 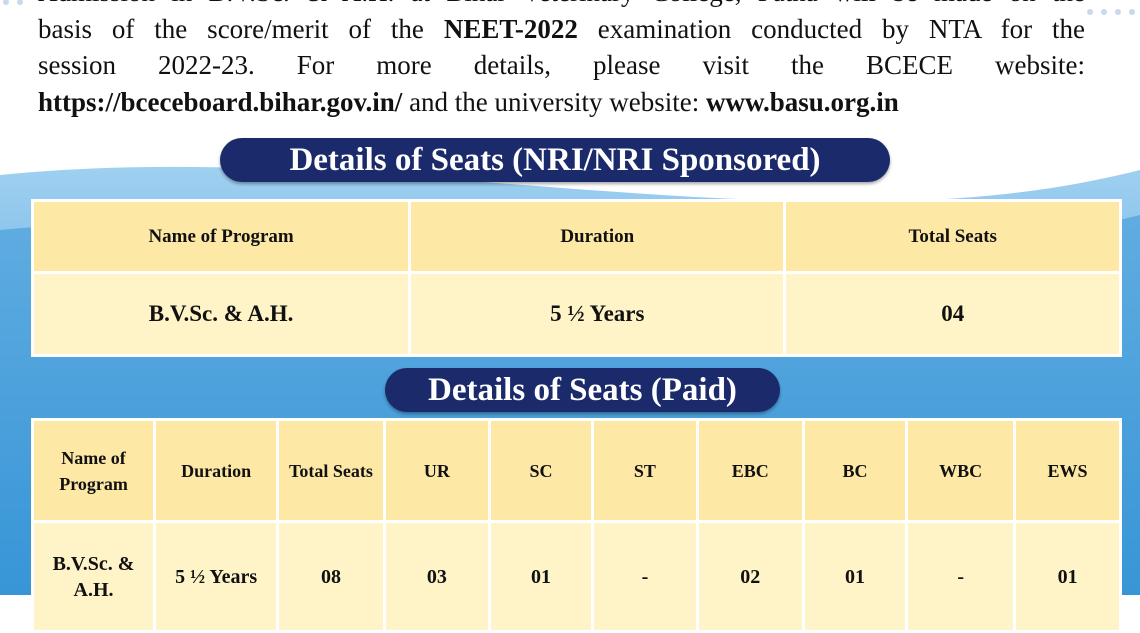 What do you see at coordinates (437, 576) in the screenshot?
I see `cell: 03` at bounding box center [437, 576].